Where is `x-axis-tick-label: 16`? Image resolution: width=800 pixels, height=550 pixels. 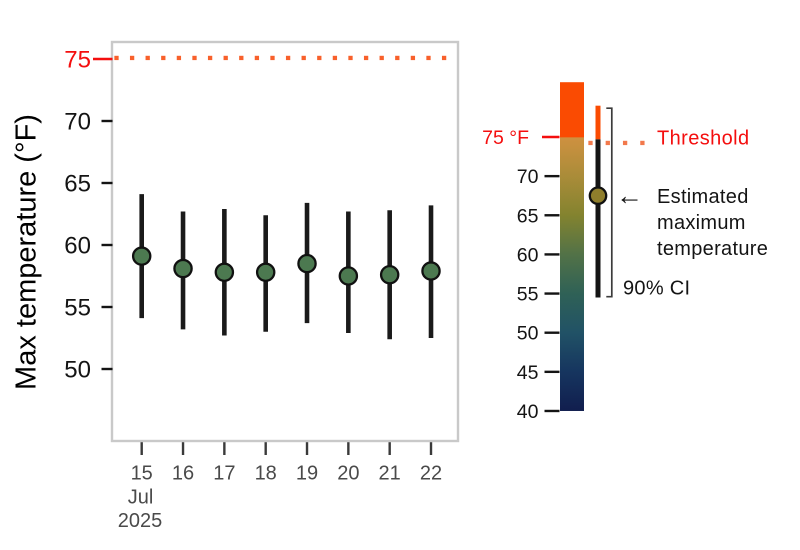 x-axis-tick-label: 16 is located at coordinates (183, 474).